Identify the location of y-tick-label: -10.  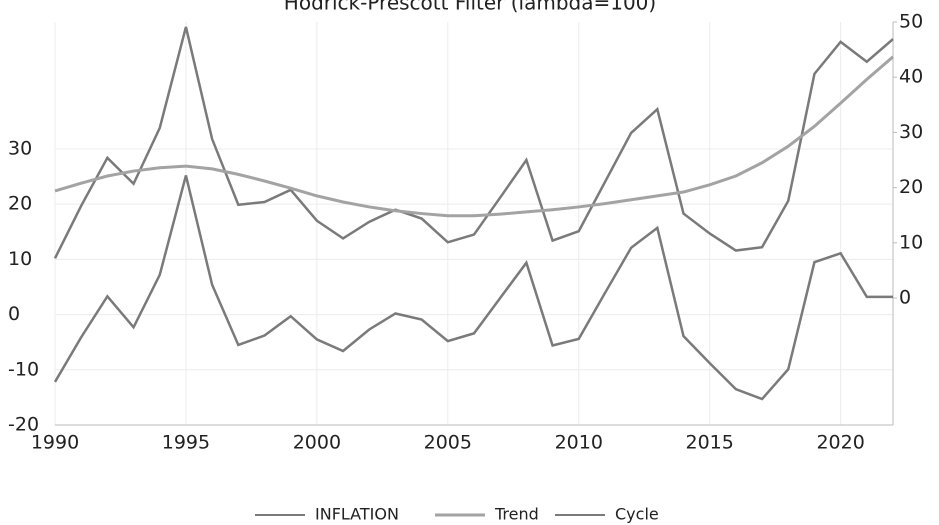
(23, 369).